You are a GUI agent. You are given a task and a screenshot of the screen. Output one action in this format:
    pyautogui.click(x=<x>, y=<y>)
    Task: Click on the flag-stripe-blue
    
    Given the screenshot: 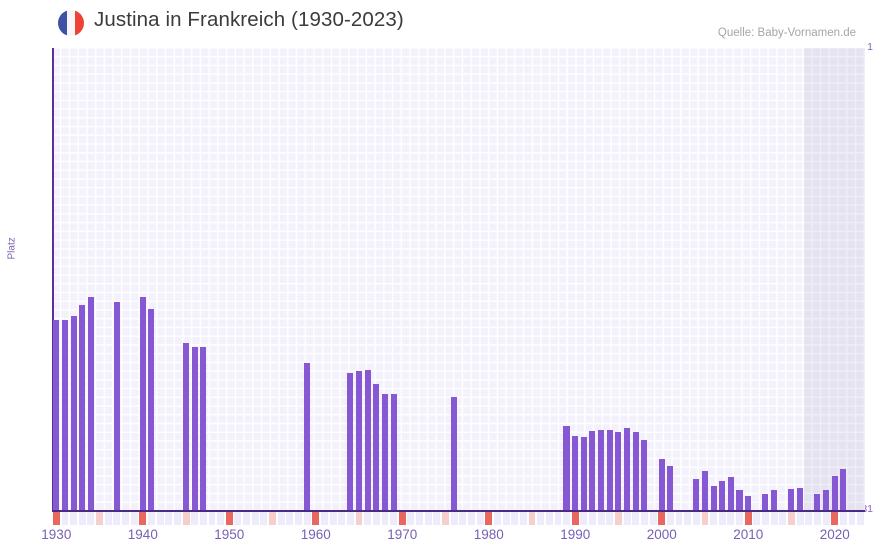 What is the action you would take?
    pyautogui.click(x=62, y=23)
    